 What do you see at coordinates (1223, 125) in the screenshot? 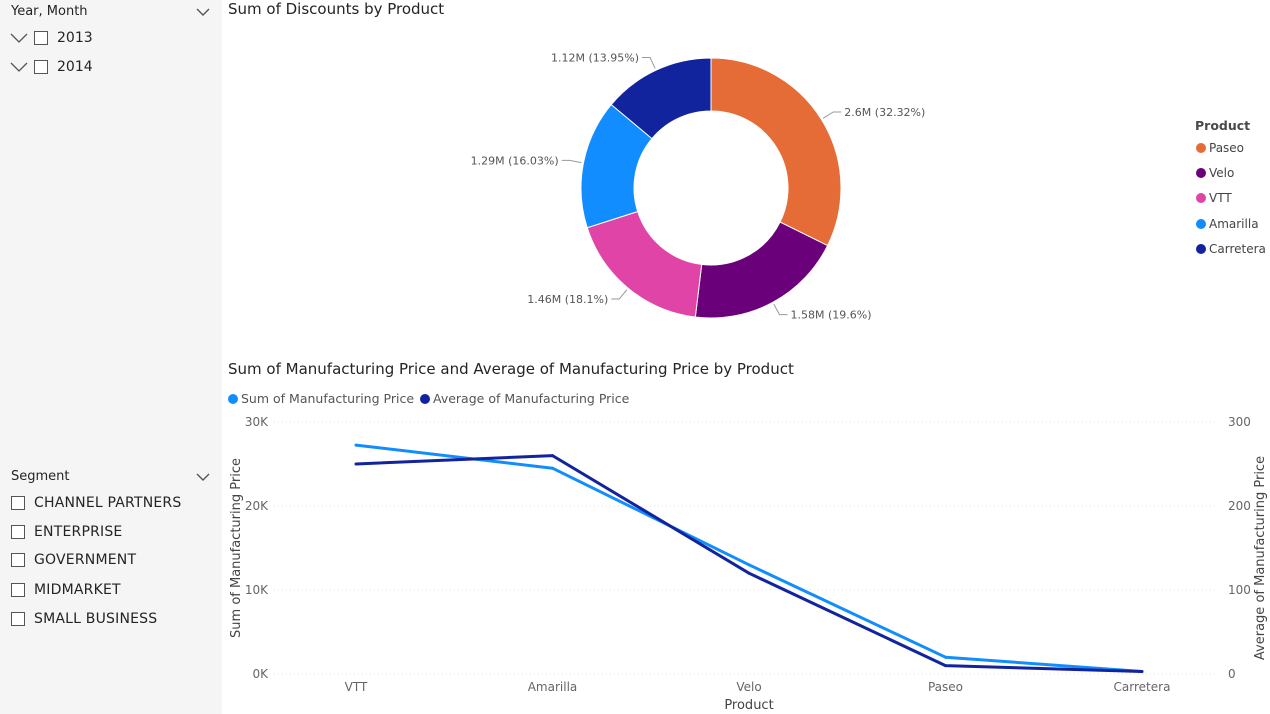
I see `donut-legend-title: Product` at bounding box center [1223, 125].